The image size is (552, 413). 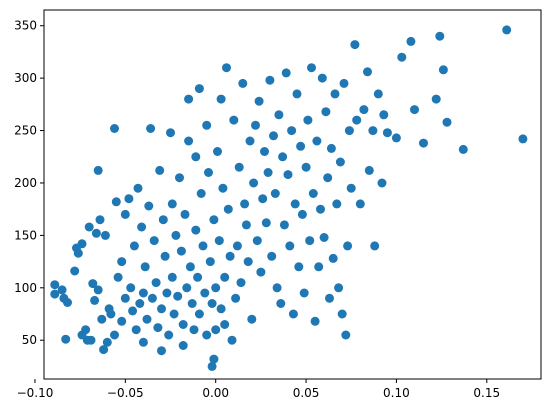 I want to click on y-tick-label: 300, so click(x=25, y=78).